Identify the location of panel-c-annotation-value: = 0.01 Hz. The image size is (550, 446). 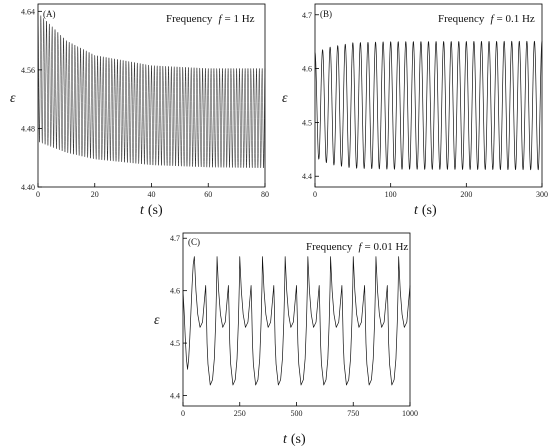
(387, 247).